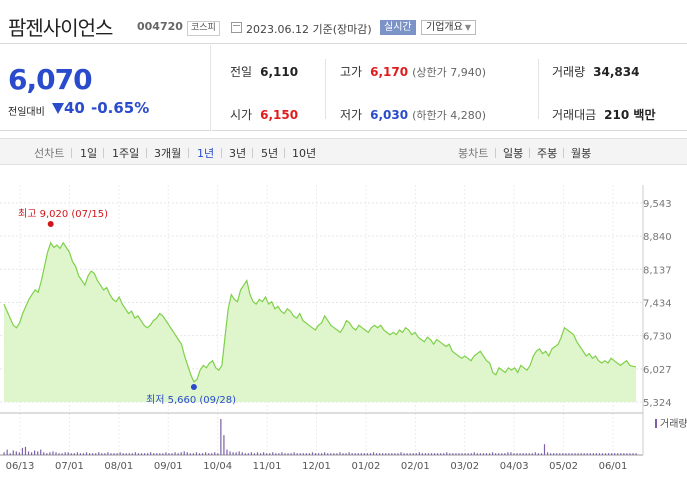  What do you see at coordinates (304, 153) in the screenshot?
I see `tab-10y: 10년` at bounding box center [304, 153].